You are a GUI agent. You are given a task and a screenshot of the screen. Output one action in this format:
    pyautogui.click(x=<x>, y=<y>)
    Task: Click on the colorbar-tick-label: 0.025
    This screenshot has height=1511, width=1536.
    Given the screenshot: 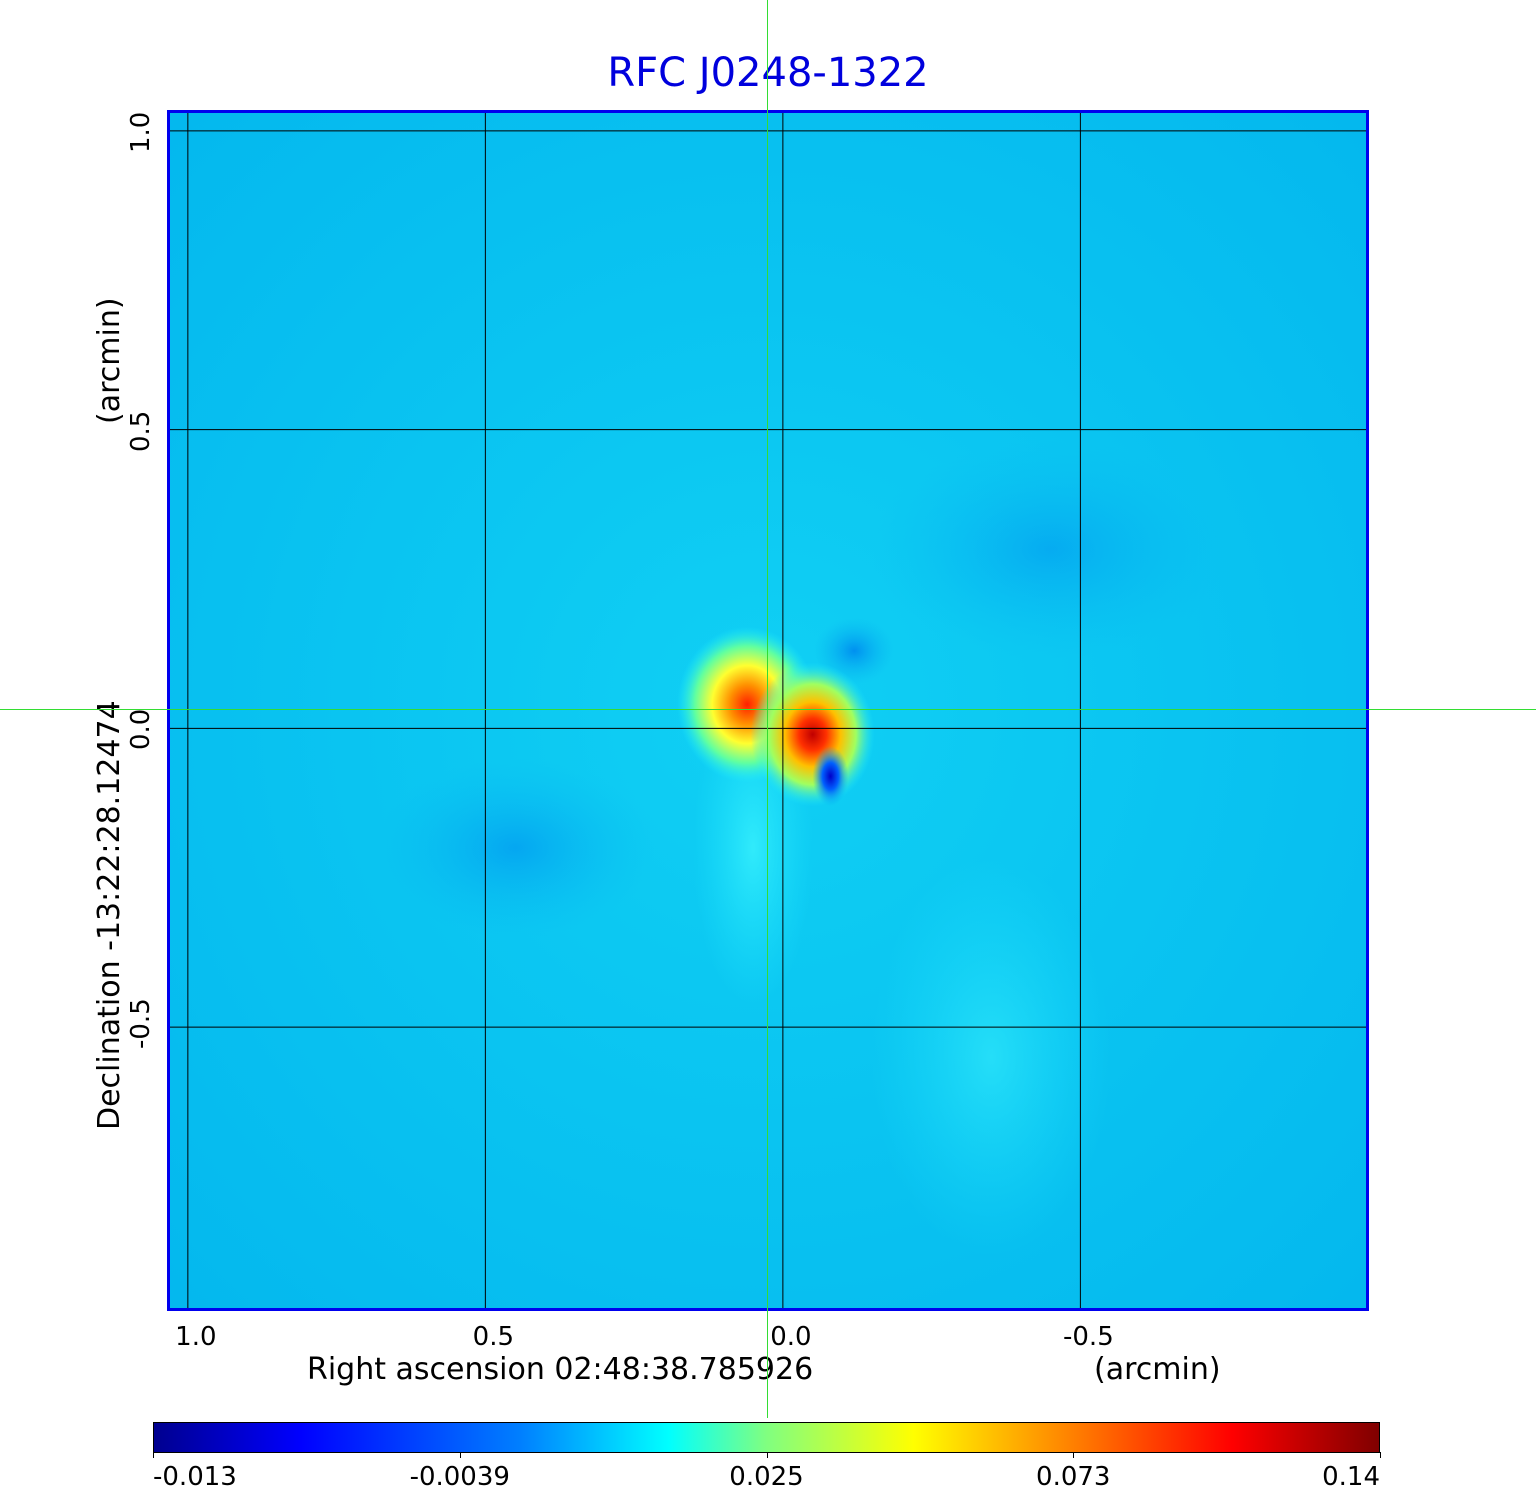 What is the action you would take?
    pyautogui.click(x=766, y=1477)
    